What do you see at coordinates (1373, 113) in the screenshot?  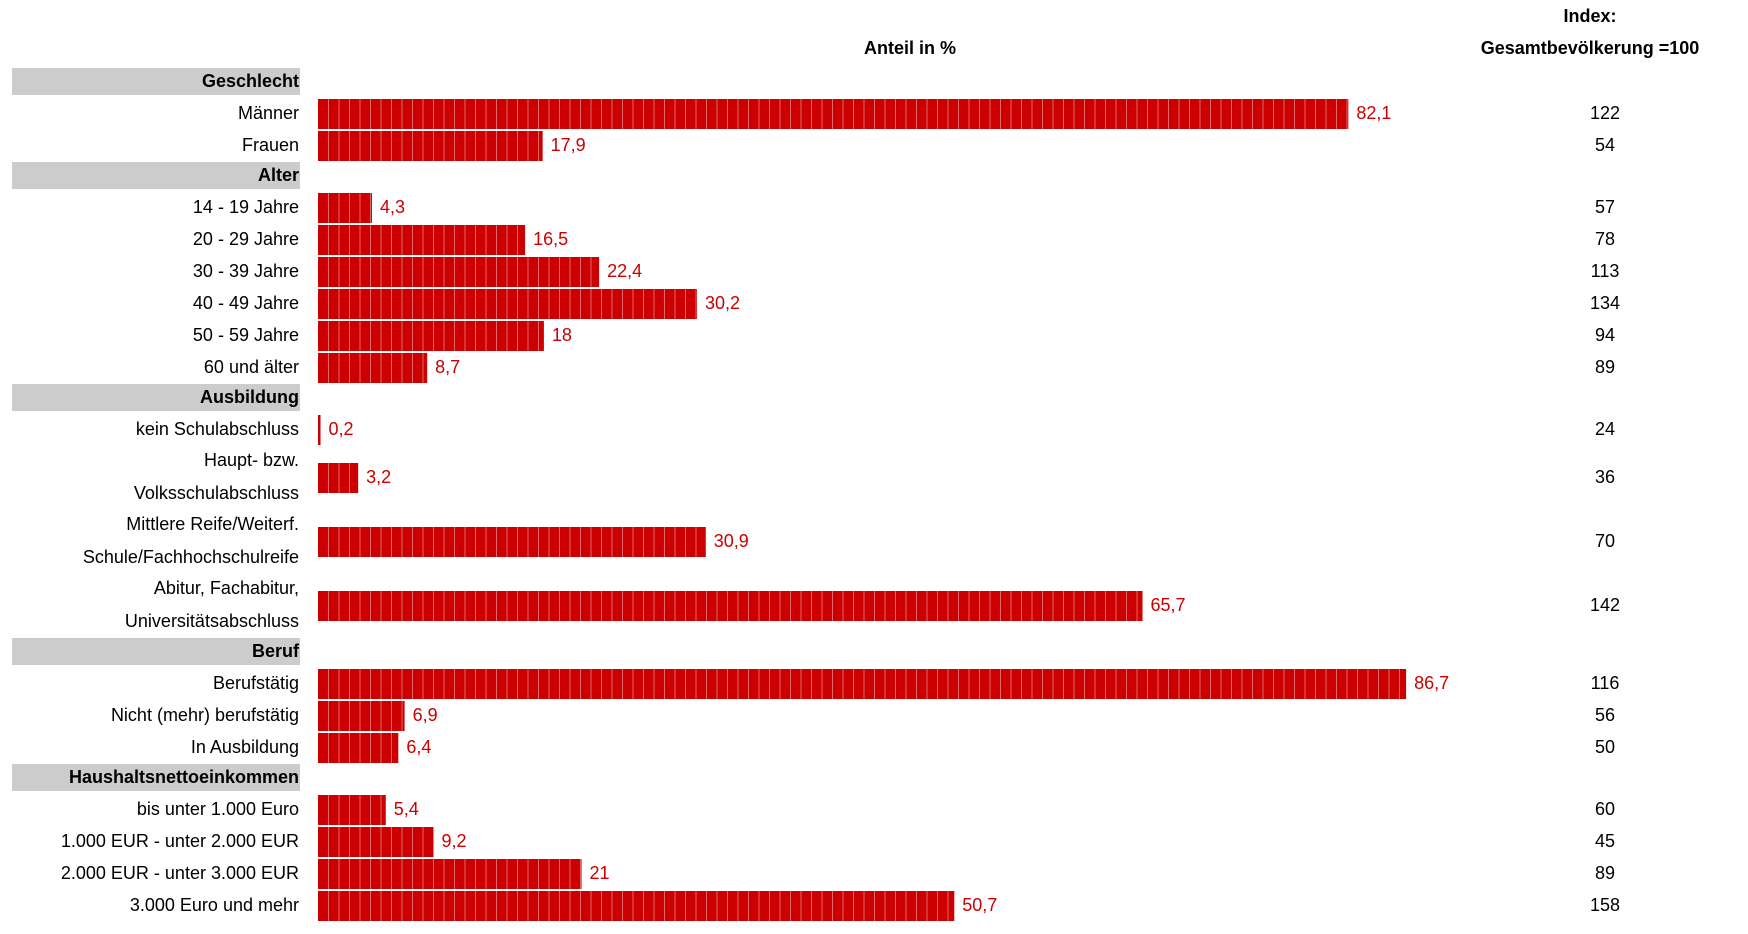 I see `bar-value-label: 82,1` at bounding box center [1373, 113].